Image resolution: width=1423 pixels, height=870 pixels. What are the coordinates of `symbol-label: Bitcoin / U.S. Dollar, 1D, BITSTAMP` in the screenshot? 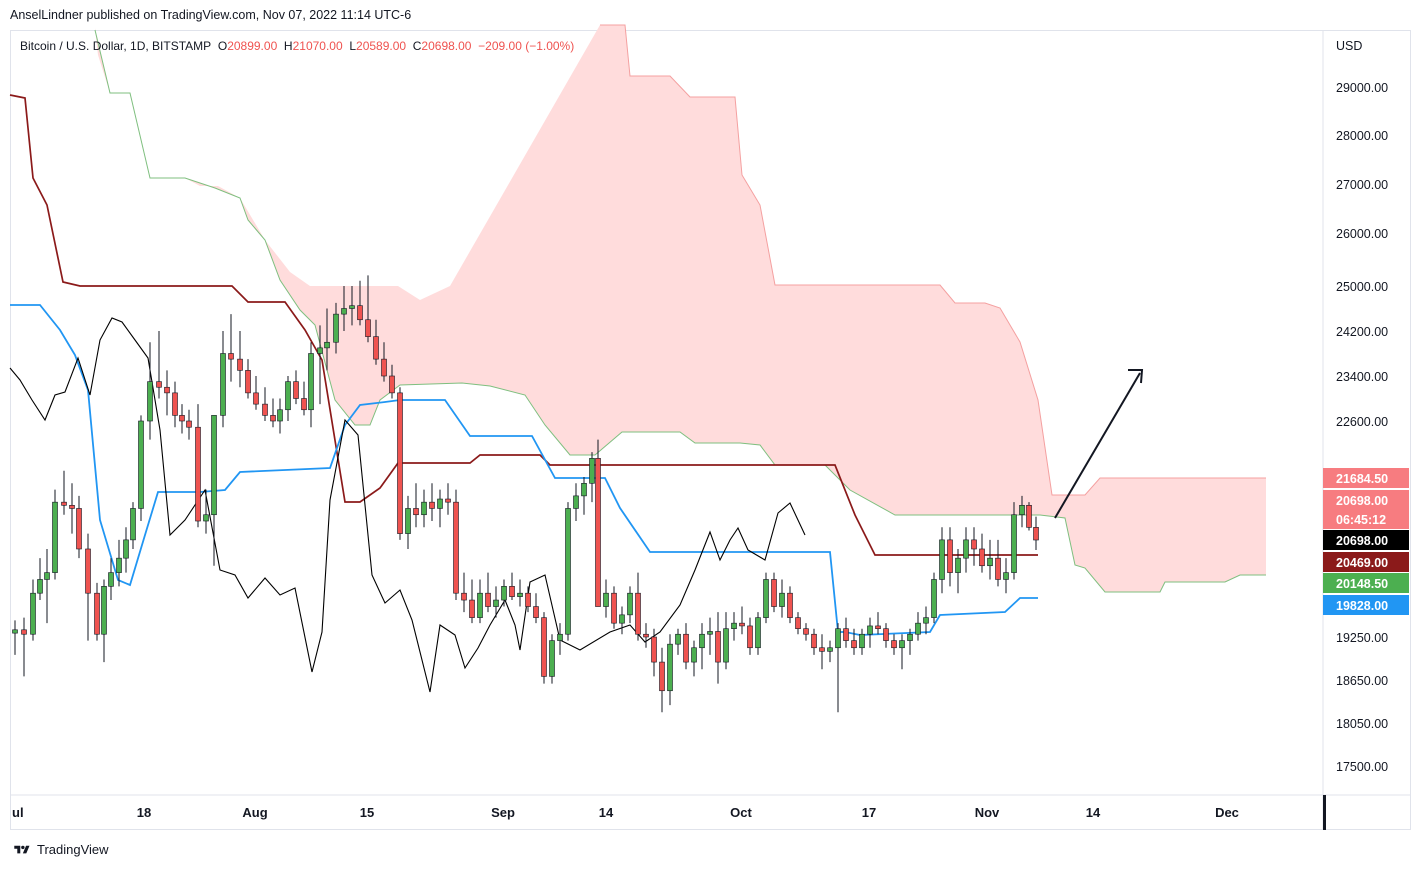 It's located at (116, 46).